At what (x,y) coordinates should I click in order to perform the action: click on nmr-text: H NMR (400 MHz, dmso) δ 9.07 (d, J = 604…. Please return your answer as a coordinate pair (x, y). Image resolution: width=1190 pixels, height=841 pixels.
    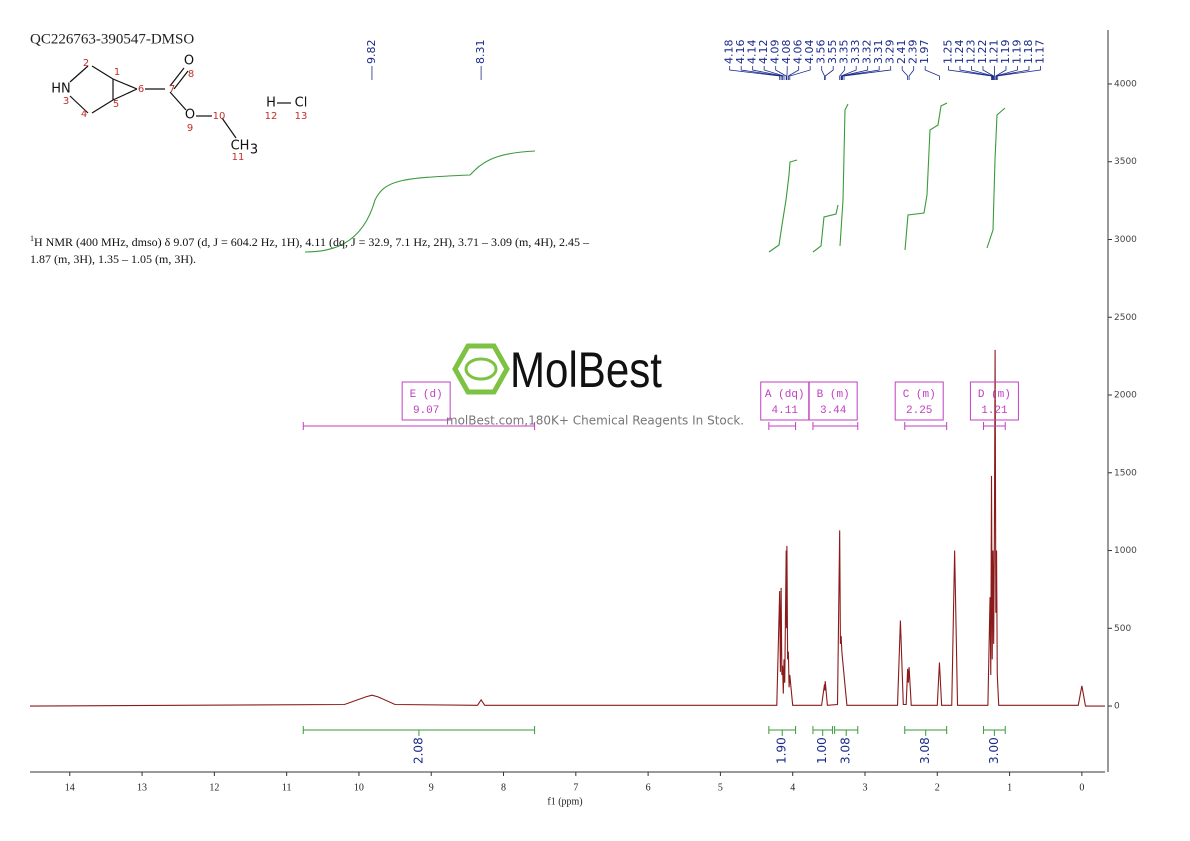
    Looking at the image, I should click on (310, 250).